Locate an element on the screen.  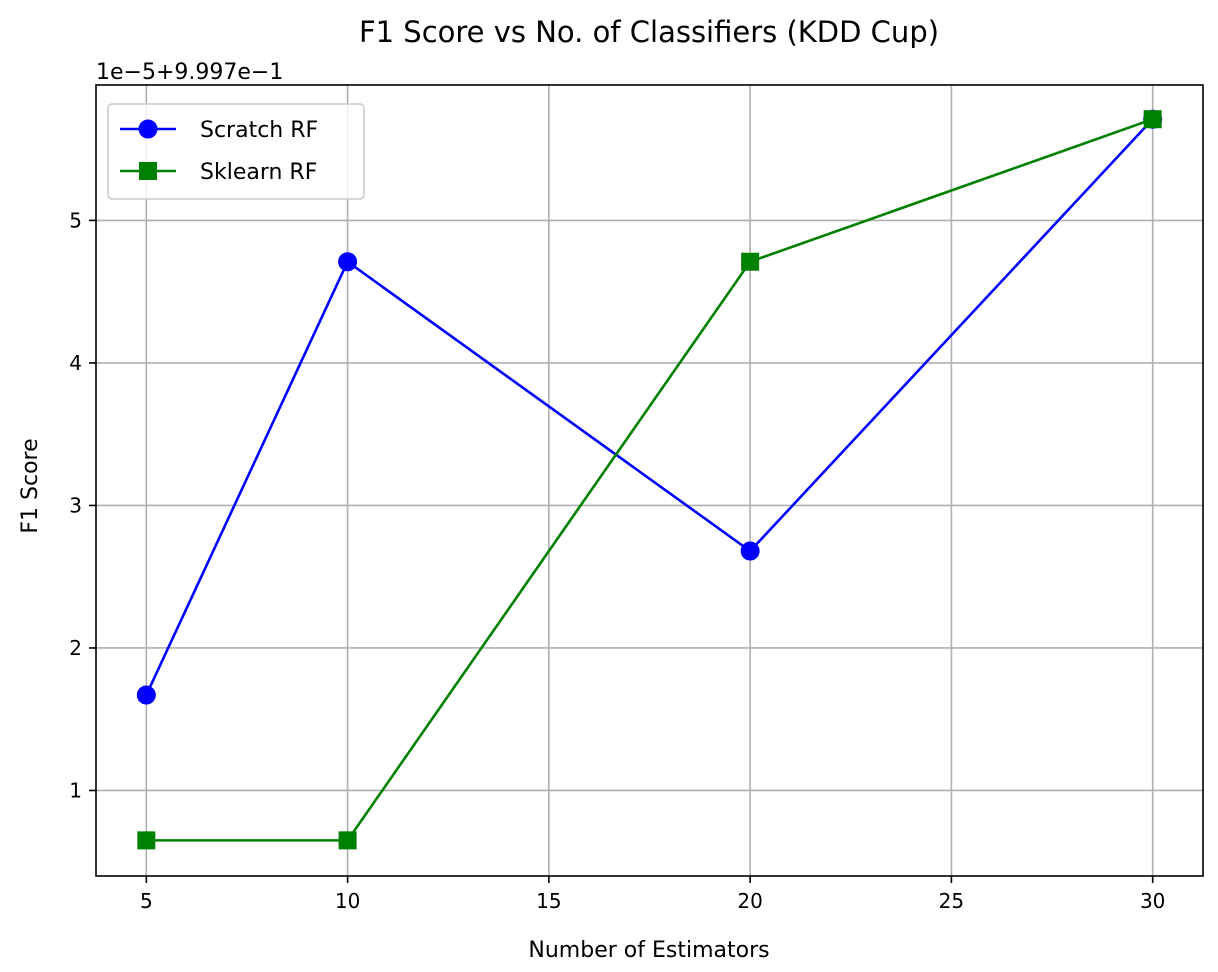
legend-entry: Scratch RF is located at coordinates (219, 130).